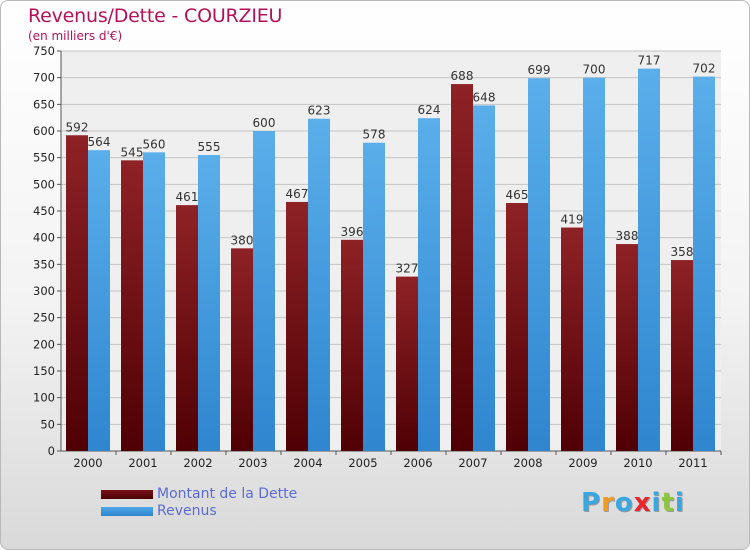 The width and height of the screenshot is (750, 550). I want to click on data-label-revenus: 699, so click(539, 70).